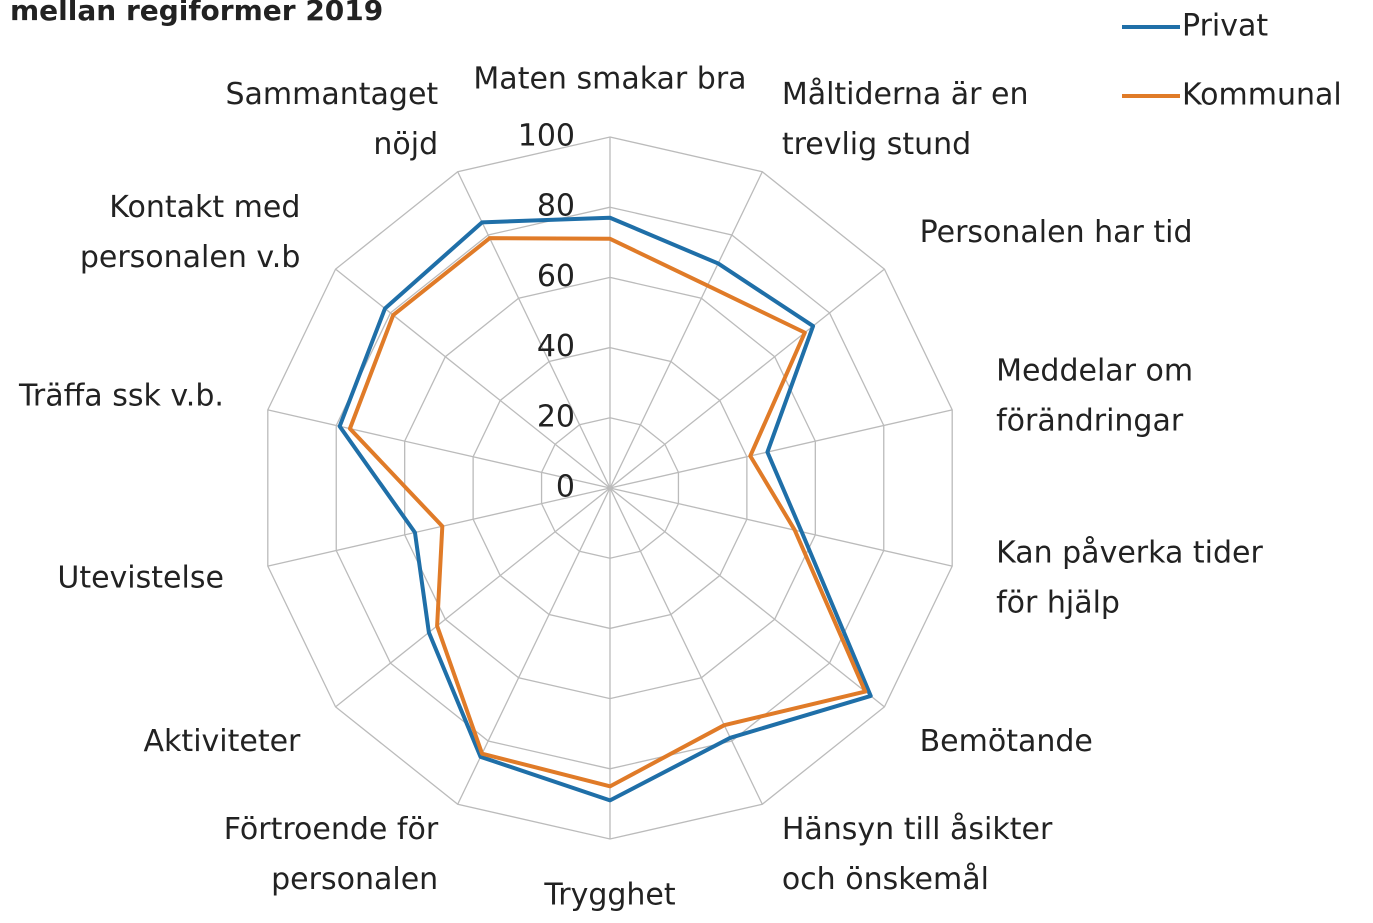 The height and width of the screenshot is (923, 1373). Describe the element at coordinates (204, 207) in the screenshot. I see `category-label: Kontakt med` at that location.